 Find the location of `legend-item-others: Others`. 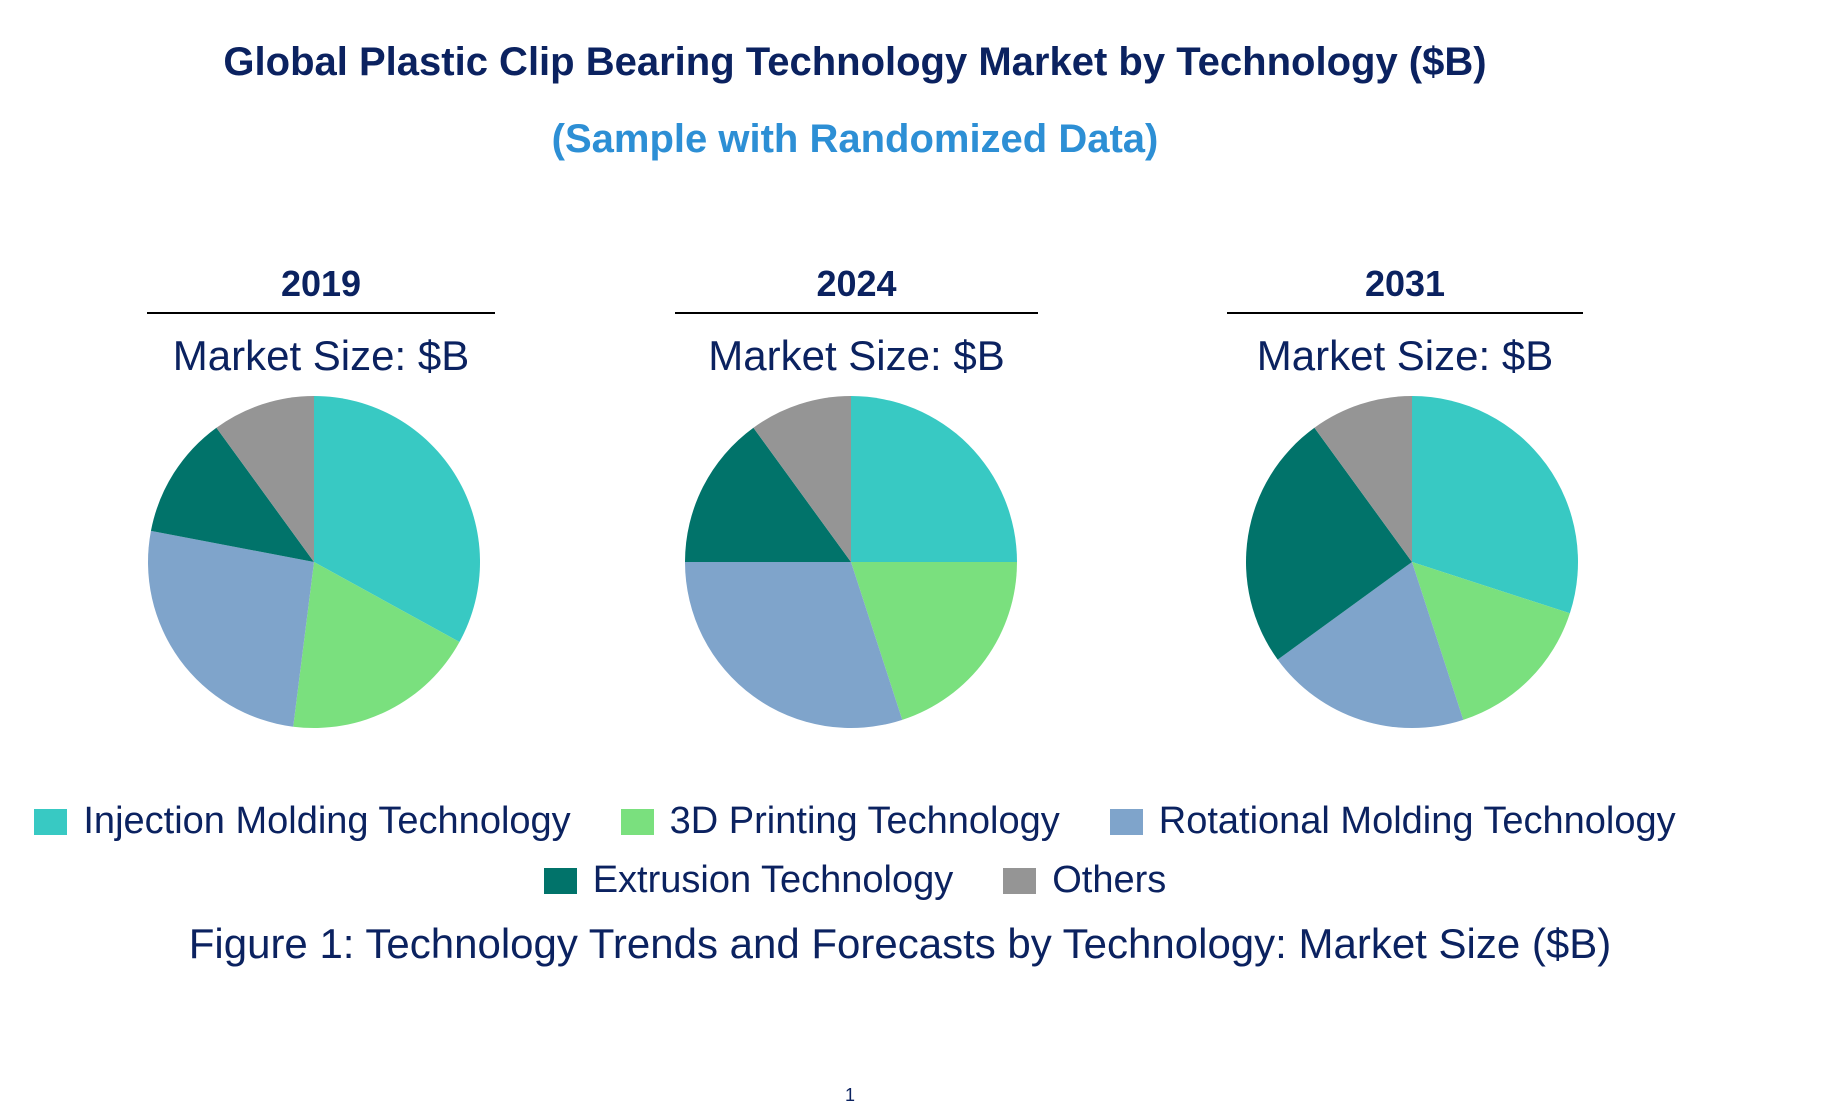

legend-item-others: Others is located at coordinates (1084, 880).